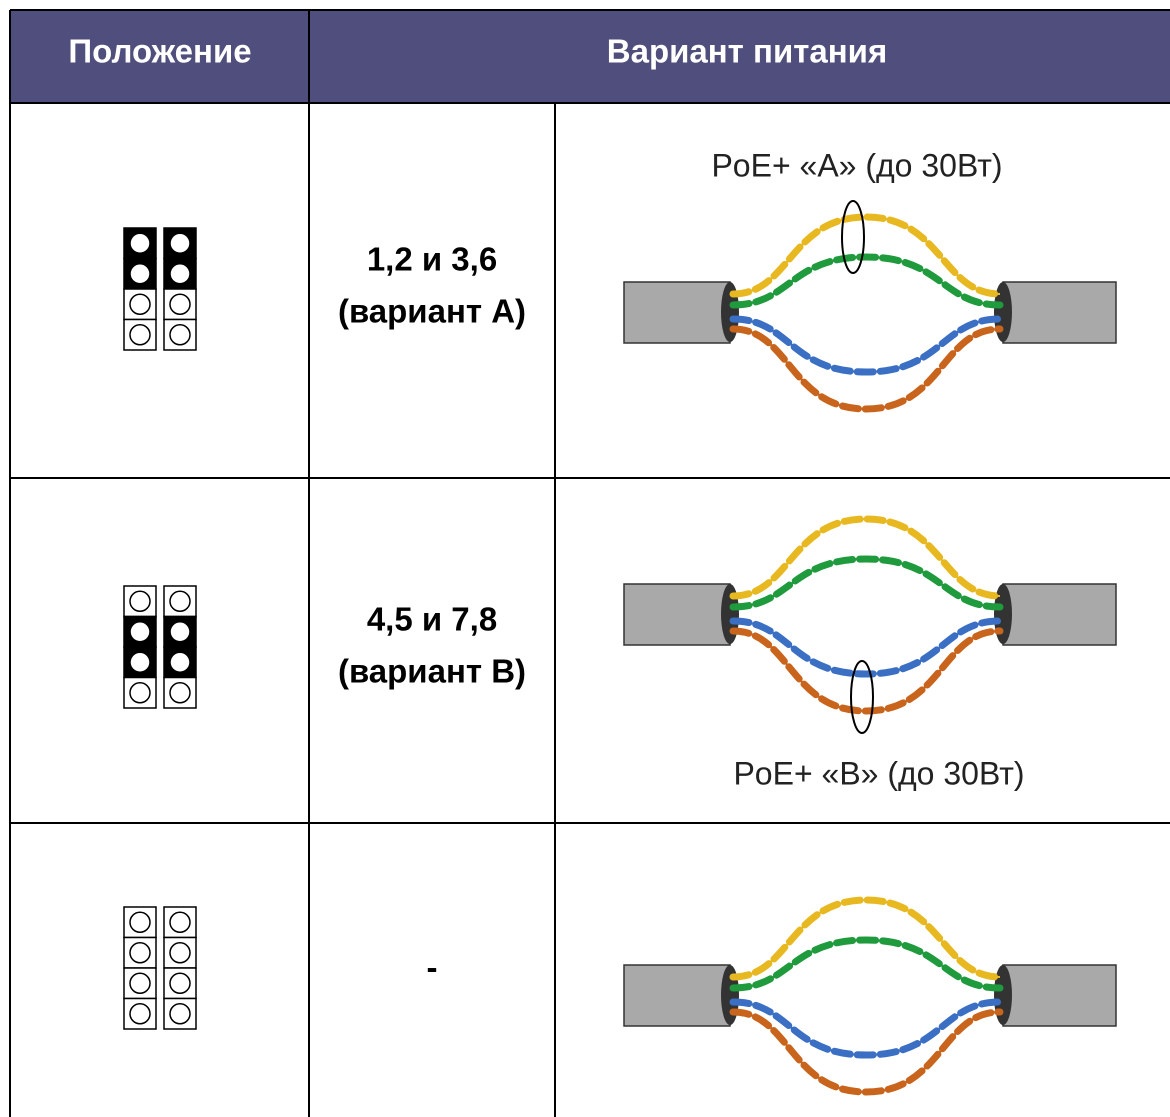  What do you see at coordinates (856, 165) in the screenshot?
I see `poe-label: PoE+ «A» (до 30Вт)` at bounding box center [856, 165].